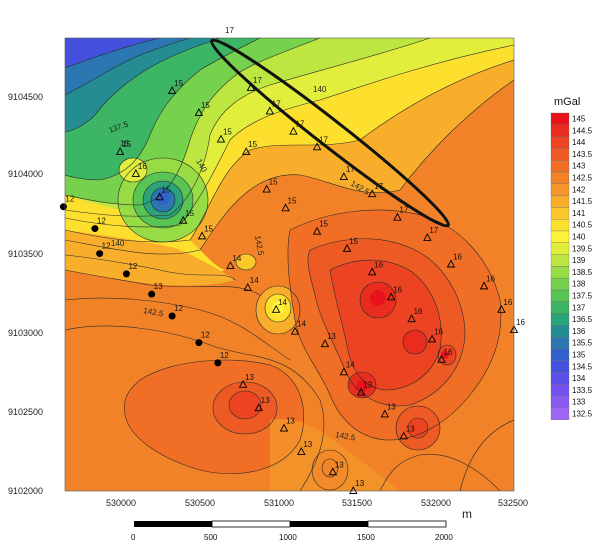 The width and height of the screenshot is (603, 546). Describe the element at coordinates (579, 284) in the screenshot. I see `legend-label: 138` at that location.